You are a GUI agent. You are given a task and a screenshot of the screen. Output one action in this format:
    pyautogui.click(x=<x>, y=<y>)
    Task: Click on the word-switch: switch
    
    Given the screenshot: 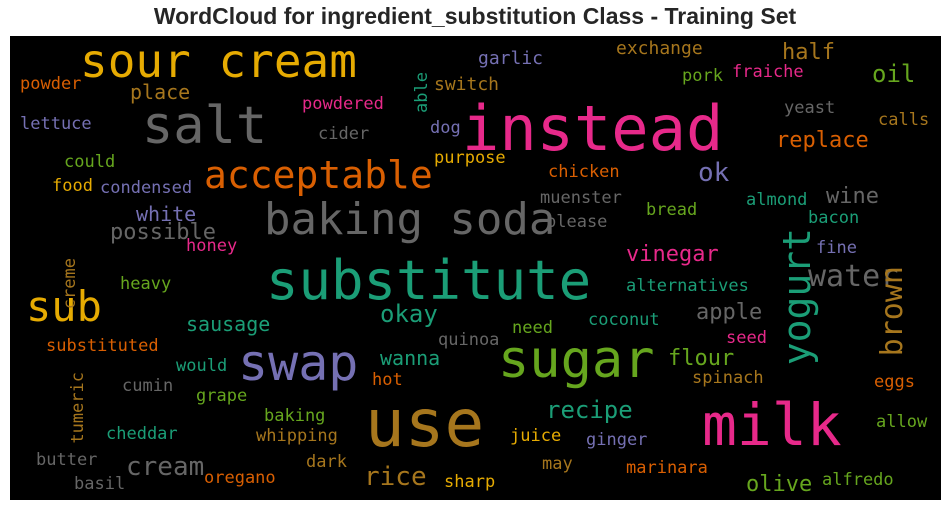 What is the action you would take?
    pyautogui.click(x=467, y=84)
    